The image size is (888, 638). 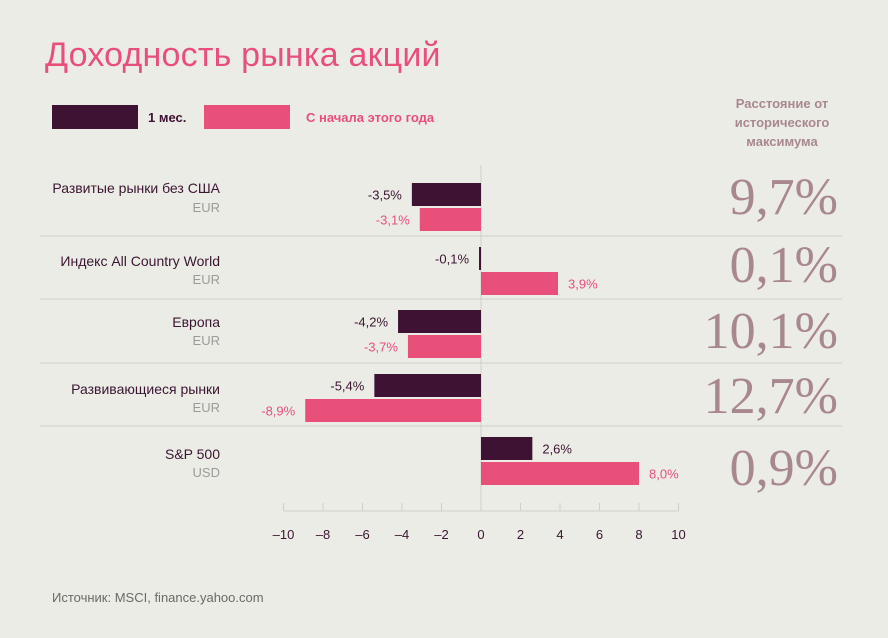 I want to click on row-label: S&P 500, so click(x=192, y=454).